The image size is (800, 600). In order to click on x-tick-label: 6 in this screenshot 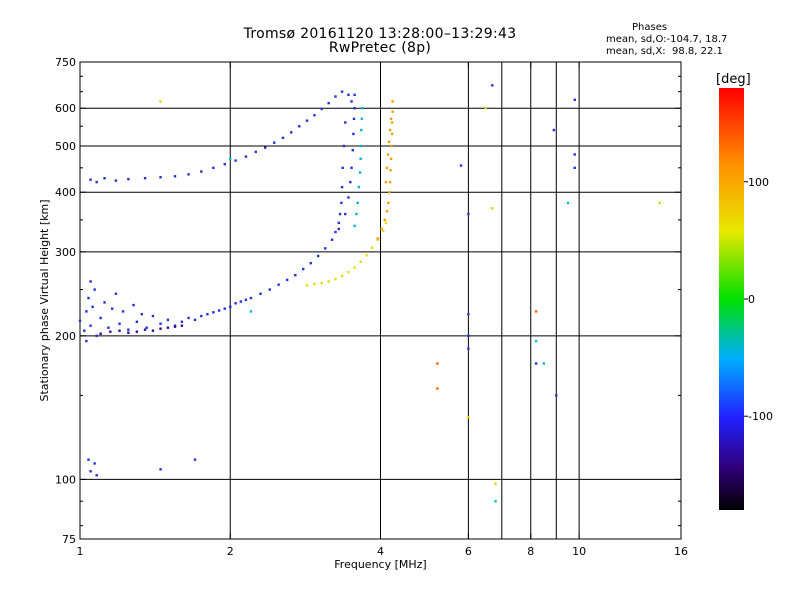, I will do `click(468, 551)`.